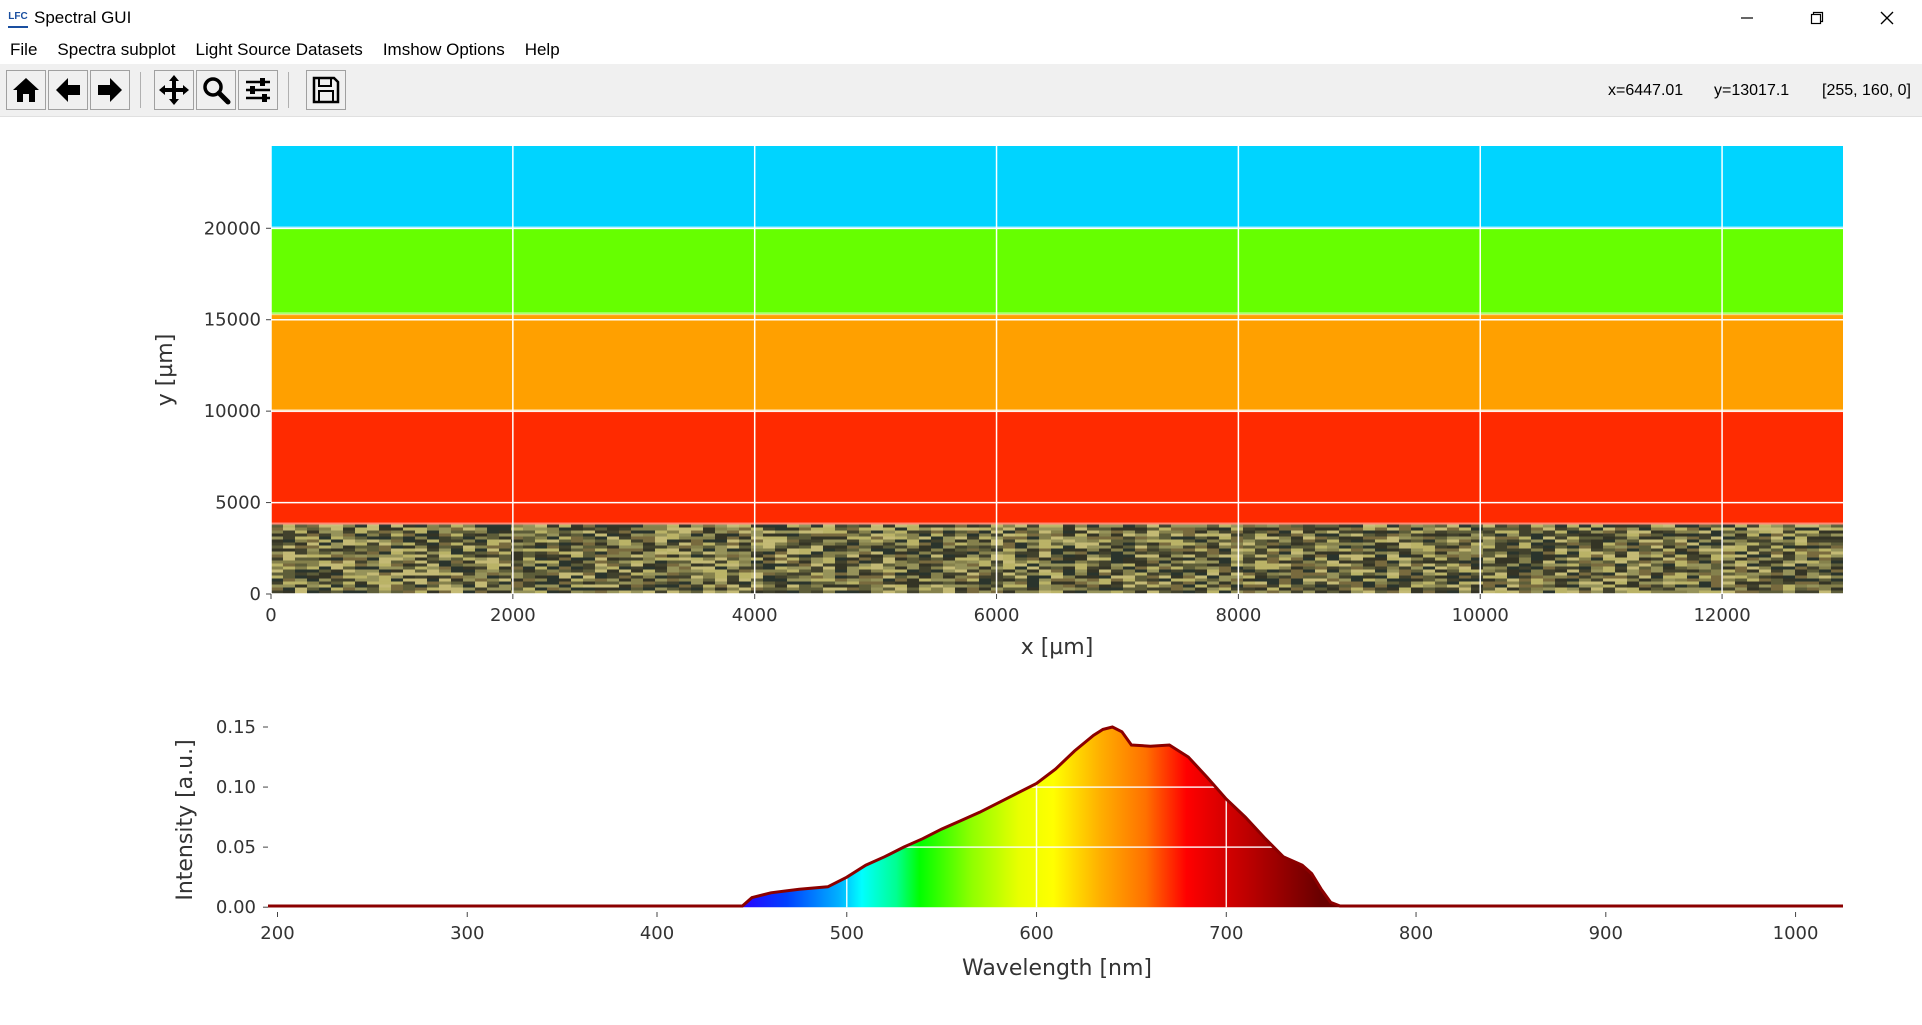 The image size is (1922, 1025). I want to click on app-icon: LFC, so click(18, 18).